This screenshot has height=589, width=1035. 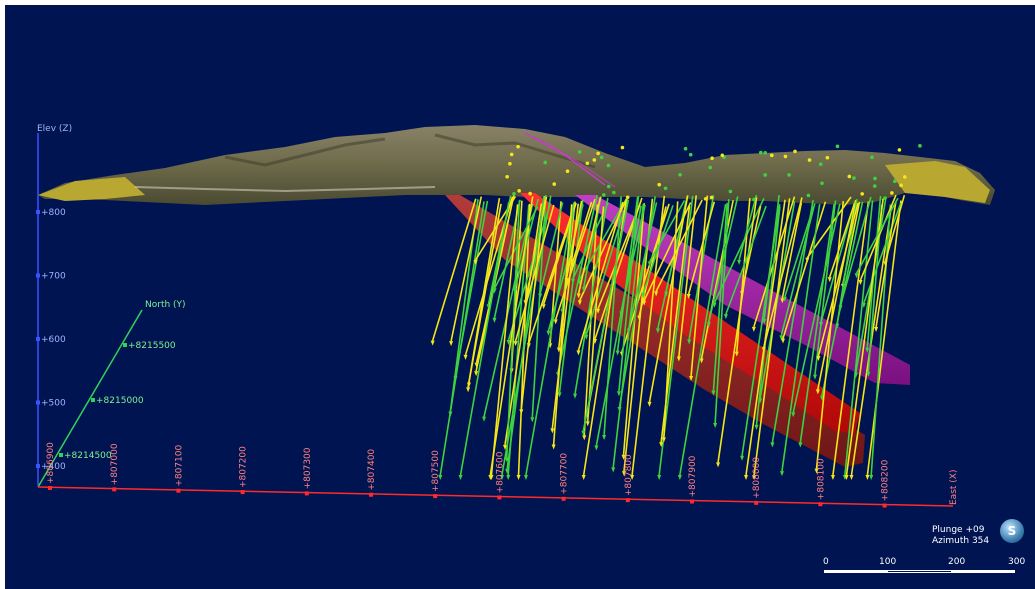 I want to click on east-tick-label: +807000, so click(x=115, y=464).